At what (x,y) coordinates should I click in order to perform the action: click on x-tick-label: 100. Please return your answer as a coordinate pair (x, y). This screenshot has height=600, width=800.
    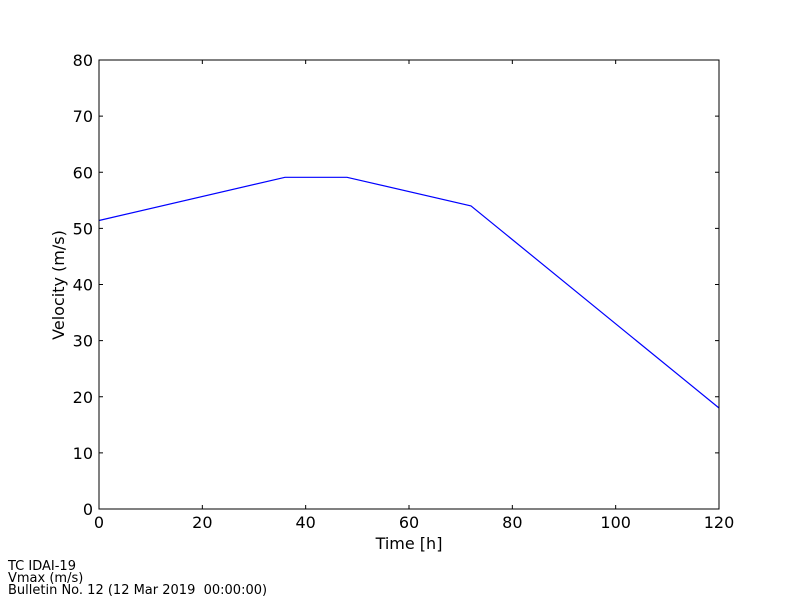
    Looking at the image, I should click on (615, 522).